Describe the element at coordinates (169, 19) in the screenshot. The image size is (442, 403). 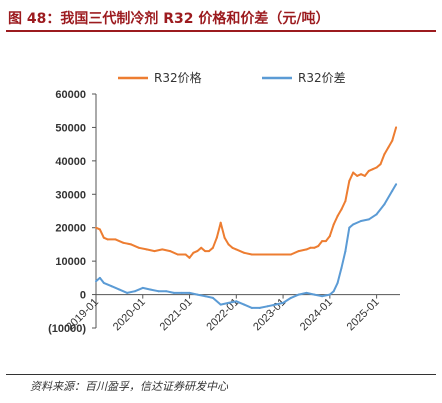
I see `figure-title: 图 48：我国三代制冷剂 R32 价格和价差（元/吨）` at that location.